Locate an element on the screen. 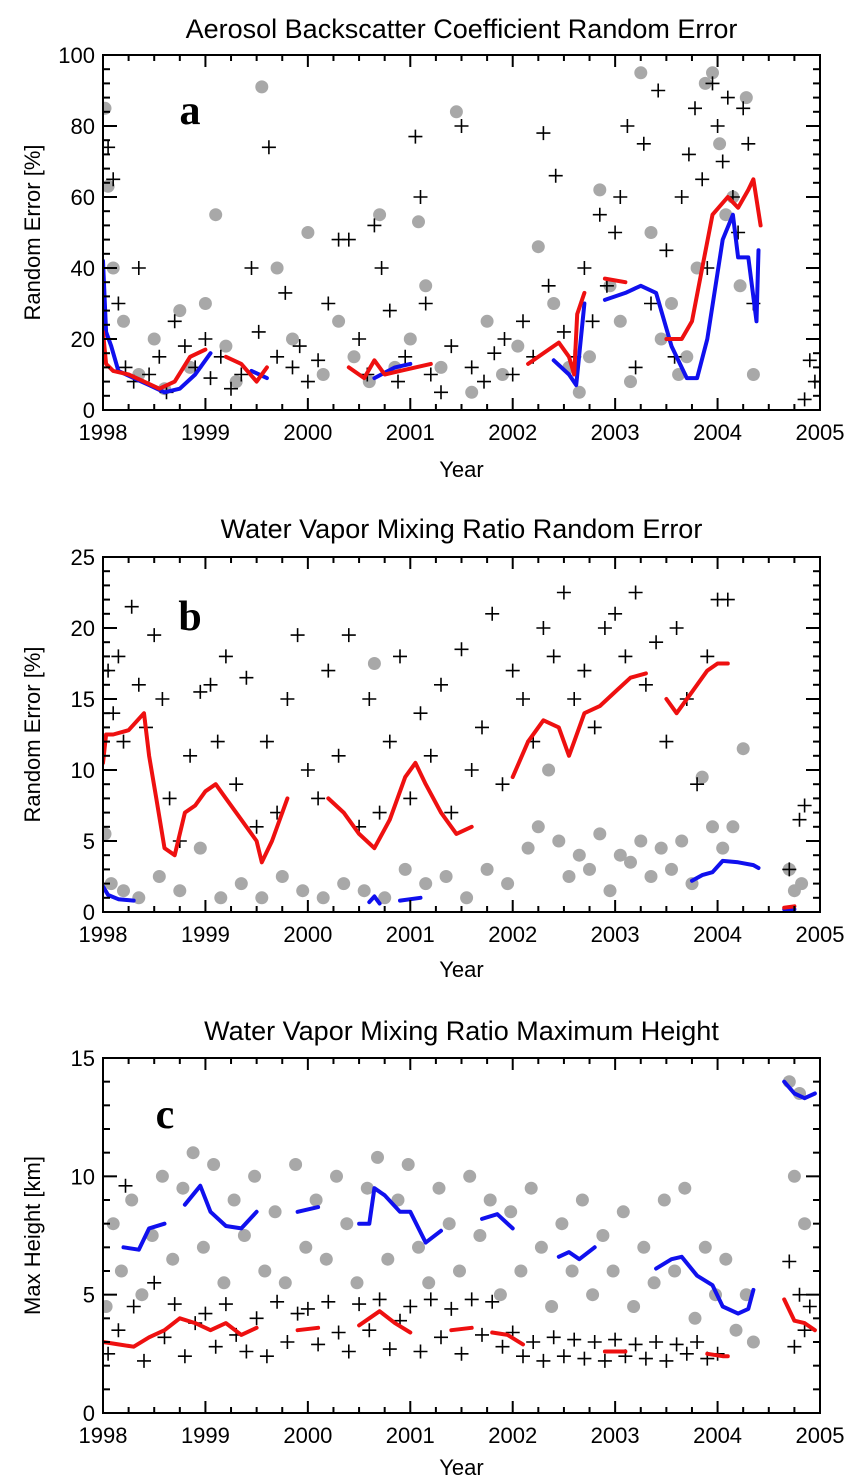 This screenshot has width=855, height=1482. x-tick-label: 2001 is located at coordinates (410, 934).